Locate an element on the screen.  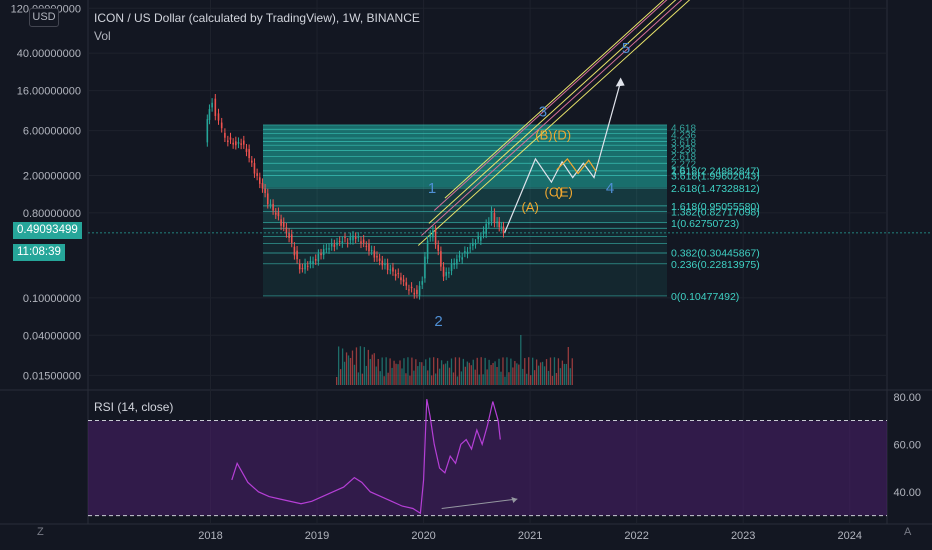
wave-label: (E) is located at coordinates (564, 191).